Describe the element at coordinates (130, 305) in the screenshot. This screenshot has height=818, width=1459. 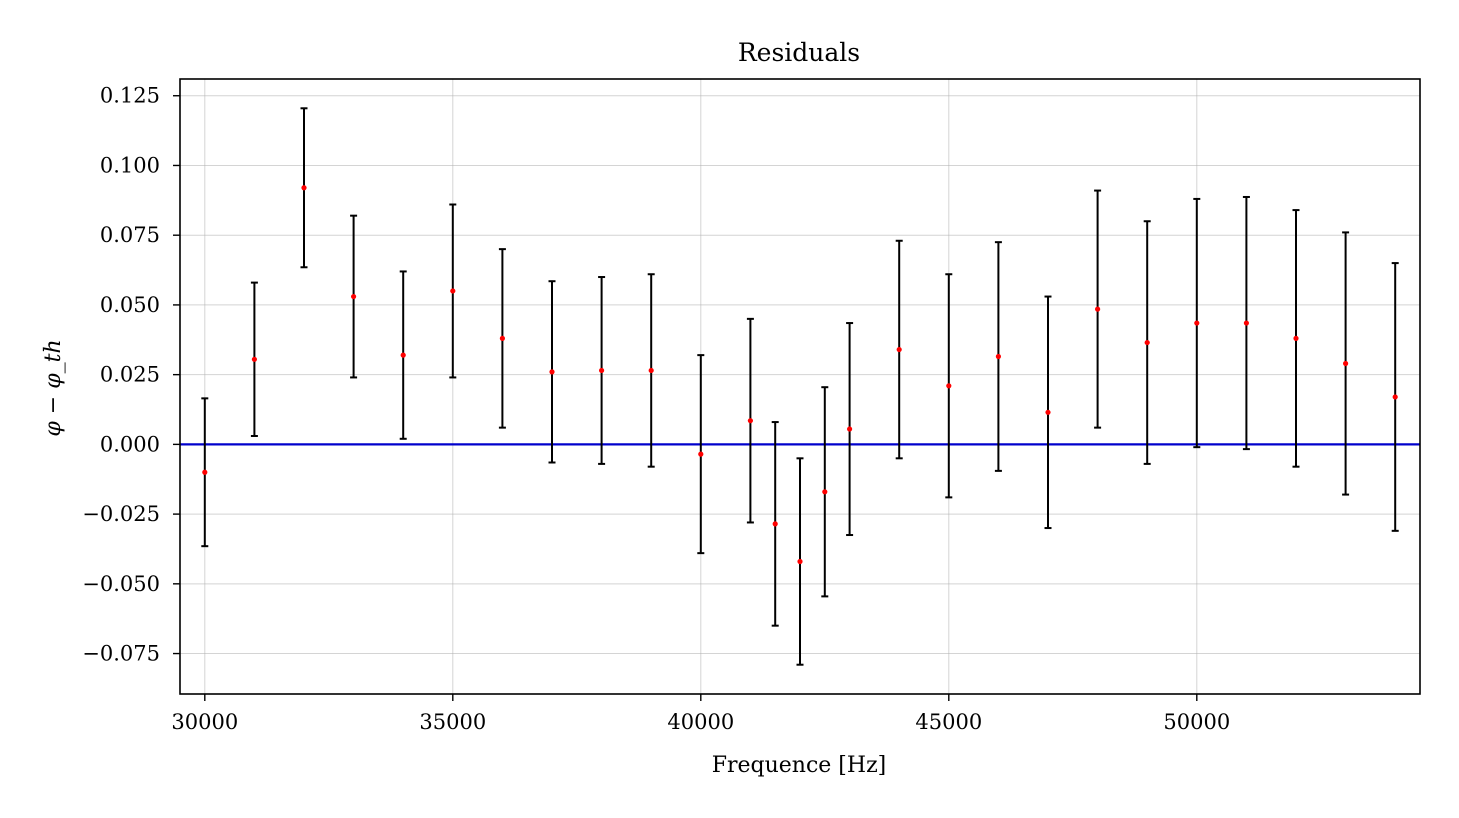
I see `y-tick-label: 0.050` at that location.